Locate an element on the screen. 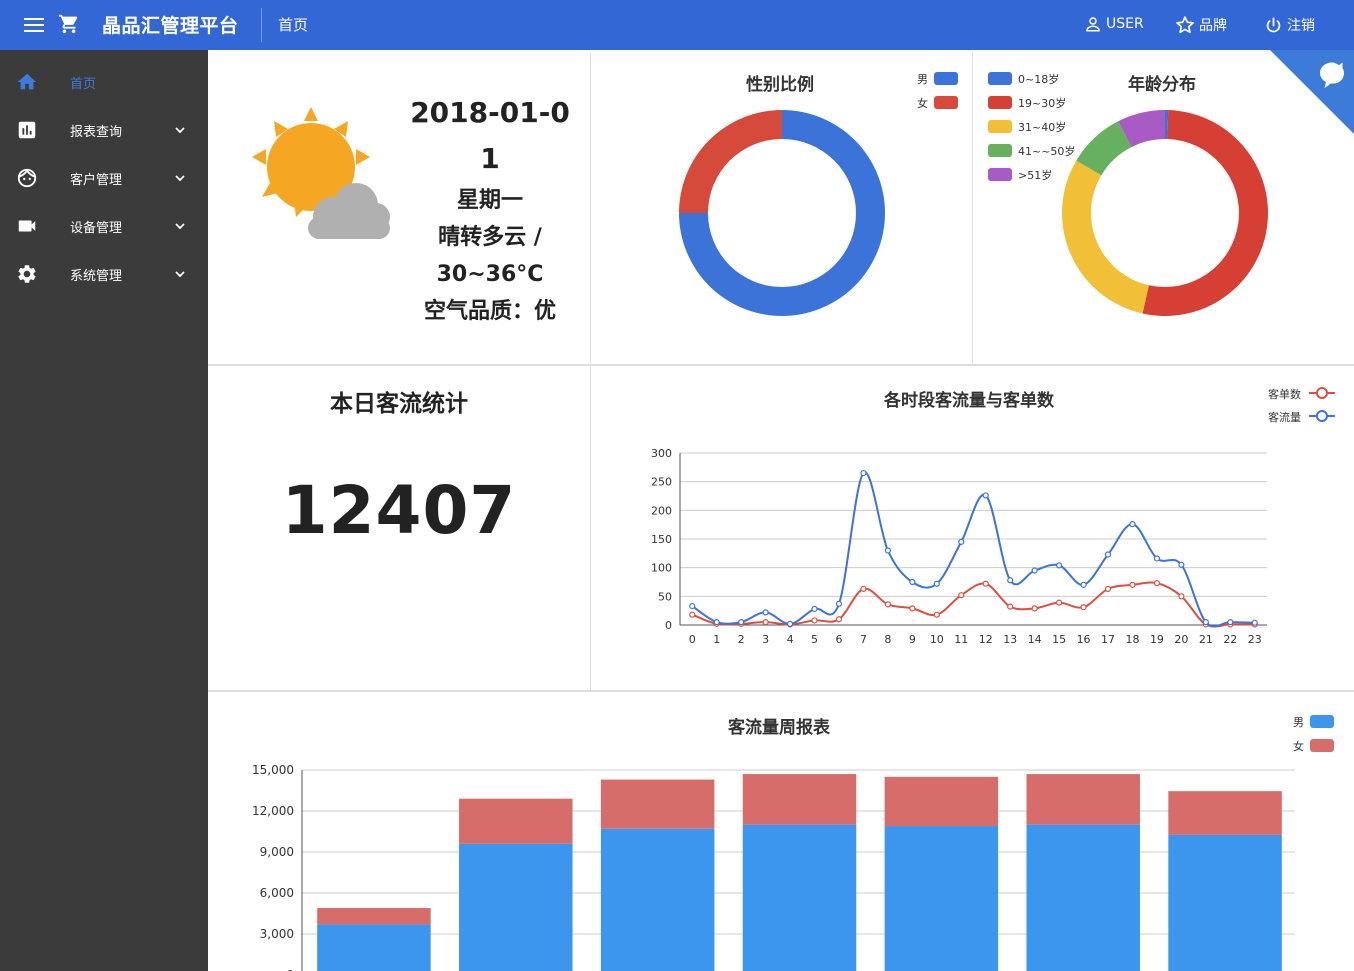 The height and width of the screenshot is (971, 1354). x-tick-label: 13 is located at coordinates (1010, 639).